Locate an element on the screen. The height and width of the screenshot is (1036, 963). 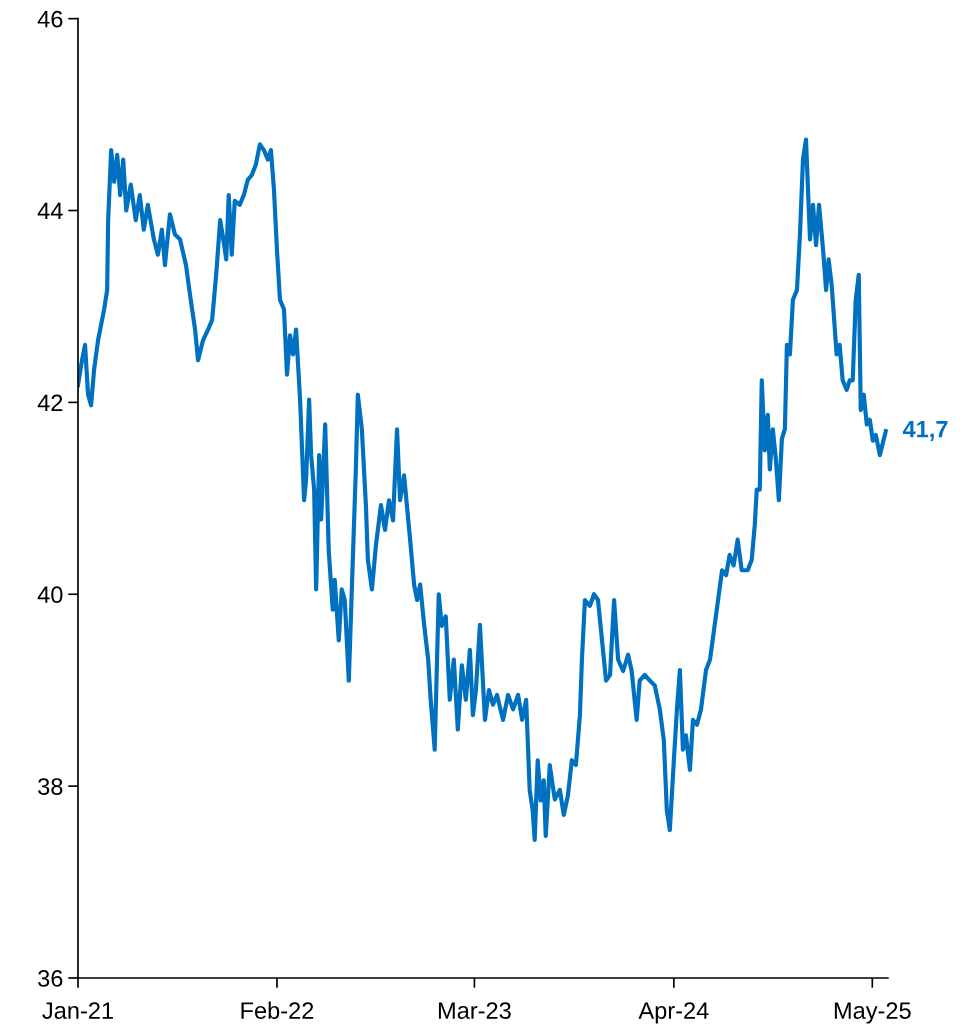
x-tick-label: Feb-22 is located at coordinates (277, 1010).